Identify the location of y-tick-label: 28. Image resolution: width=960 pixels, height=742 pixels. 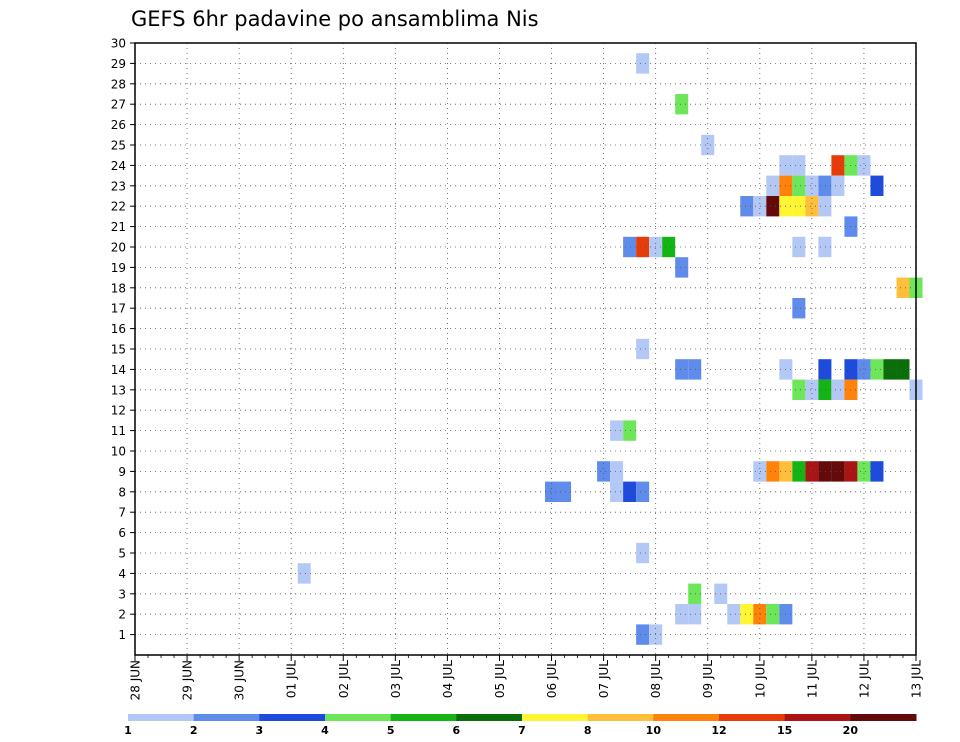
(118, 84).